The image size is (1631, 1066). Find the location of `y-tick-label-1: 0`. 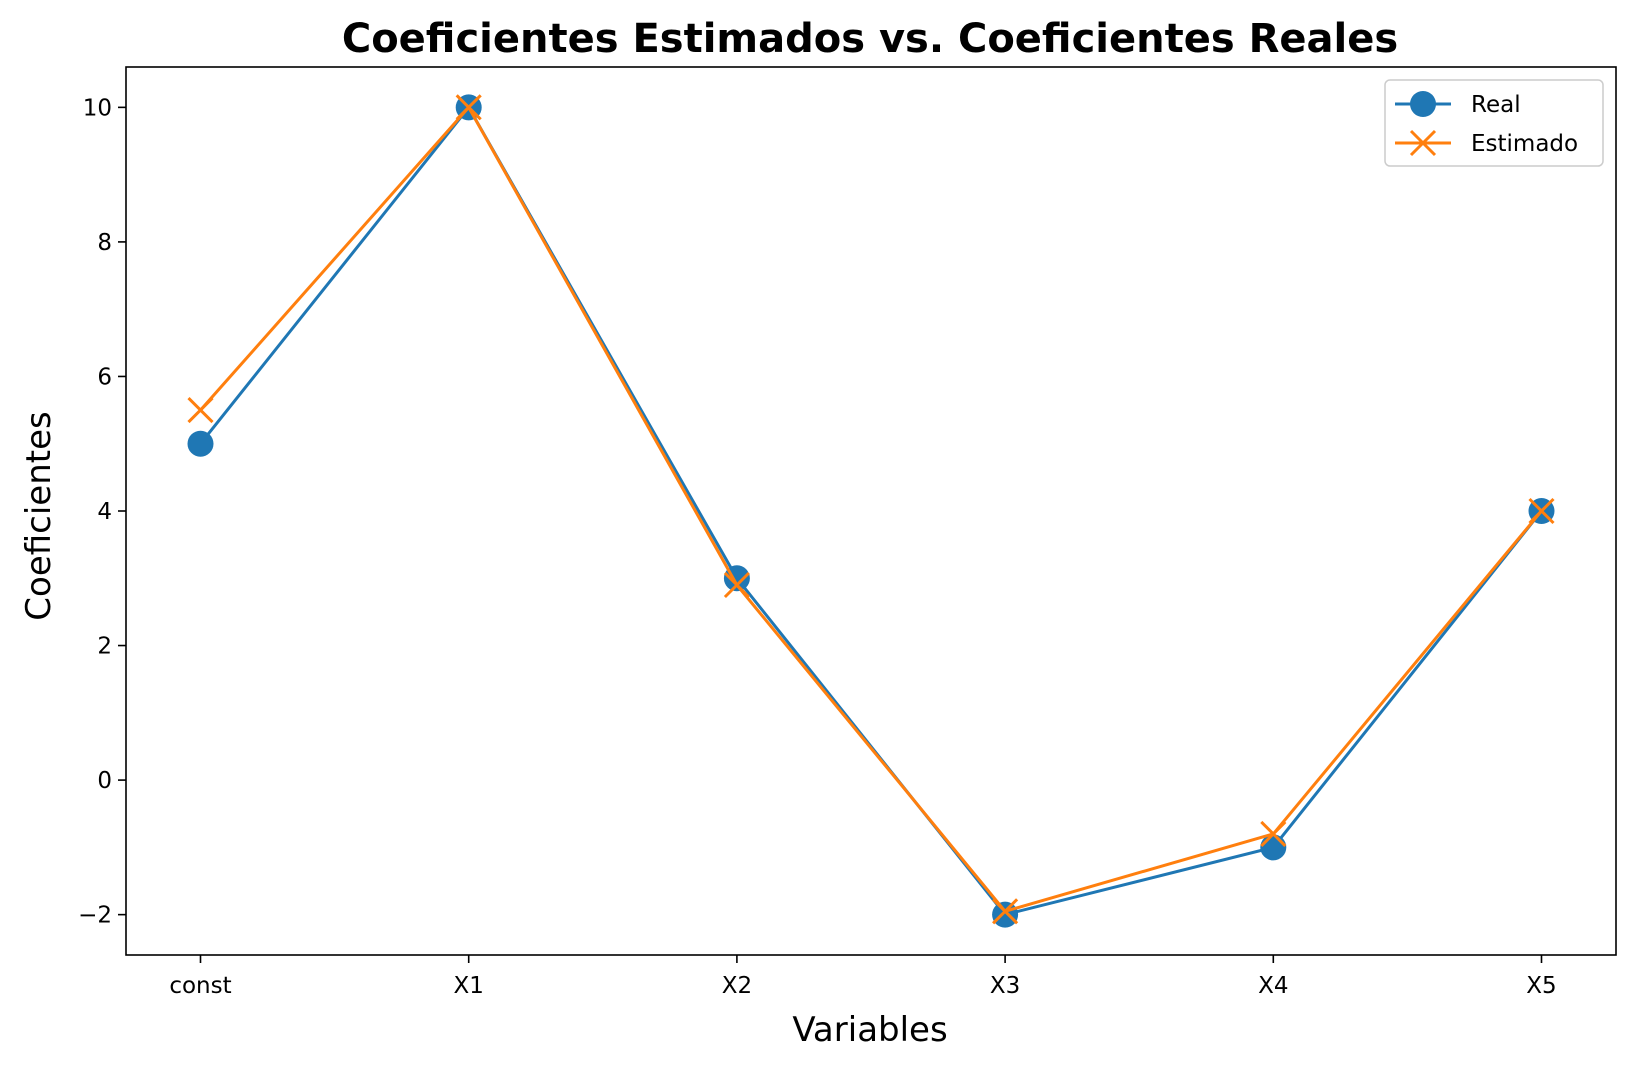

y-tick-label-1: 0 is located at coordinates (104, 781).